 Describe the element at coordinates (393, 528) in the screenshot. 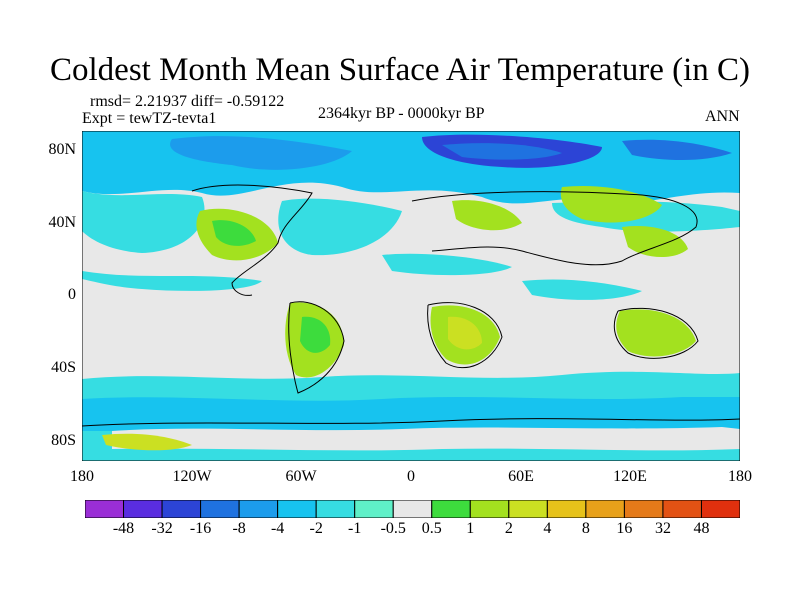

I see `colorbar-label: -0.5` at that location.